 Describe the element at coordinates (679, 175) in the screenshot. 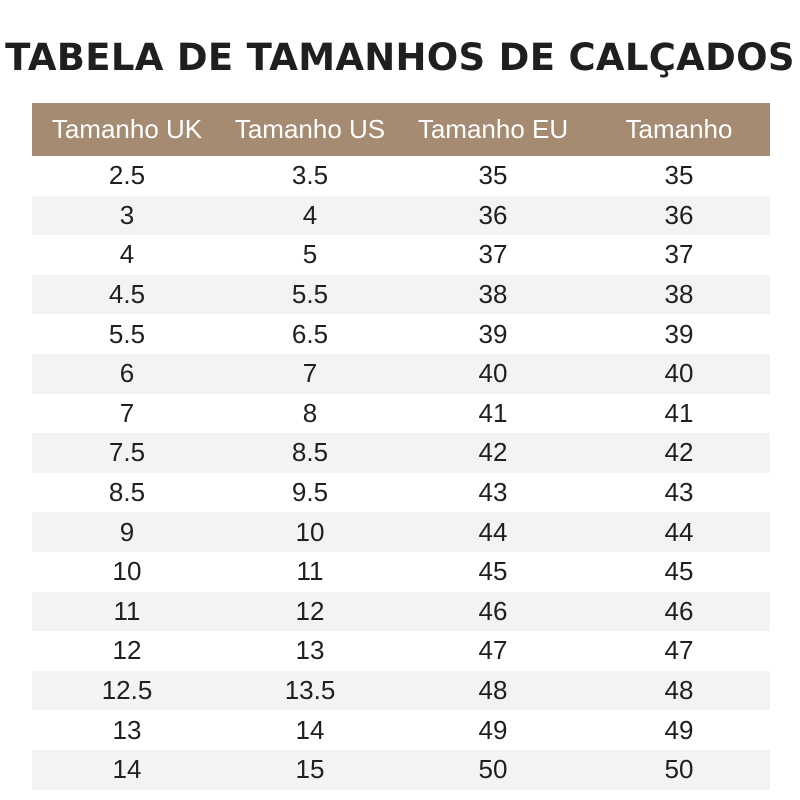

I see `size-cell: 35` at that location.